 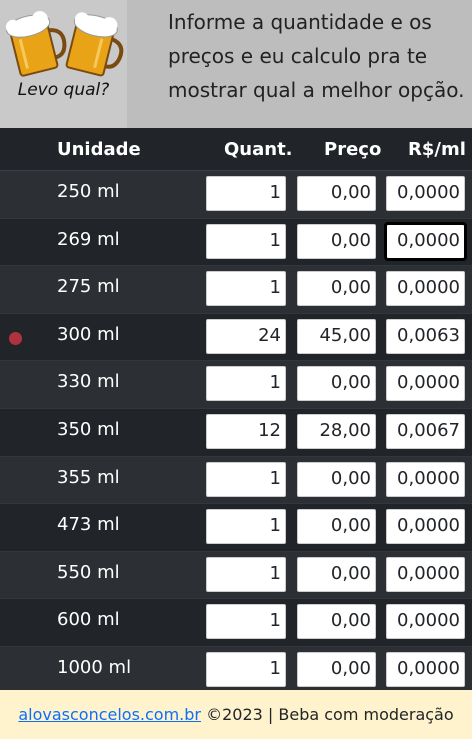 I want to click on unit-label: 1000 ml, so click(x=94, y=667).